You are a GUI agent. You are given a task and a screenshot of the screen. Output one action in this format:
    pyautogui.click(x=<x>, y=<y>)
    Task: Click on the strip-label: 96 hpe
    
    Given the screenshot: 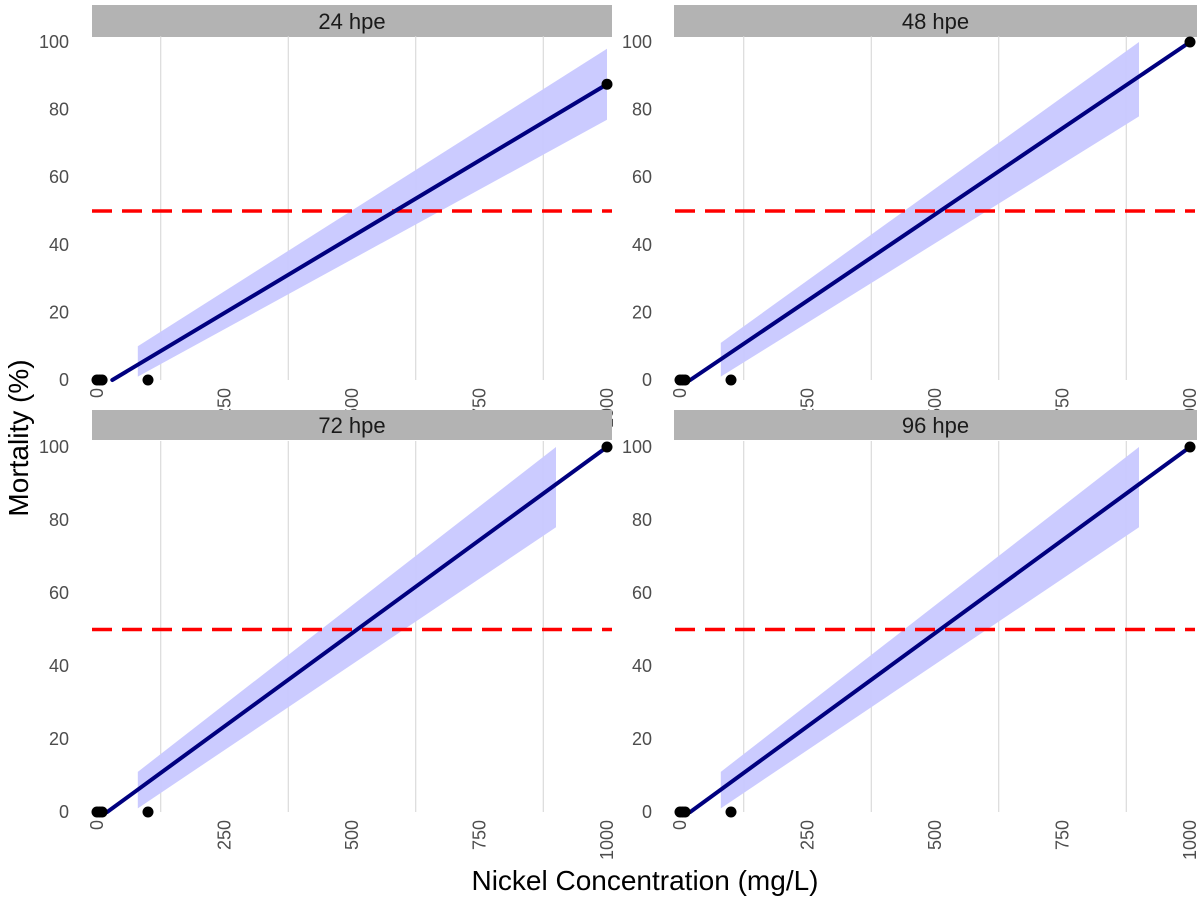 What is the action you would take?
    pyautogui.click(x=935, y=425)
    